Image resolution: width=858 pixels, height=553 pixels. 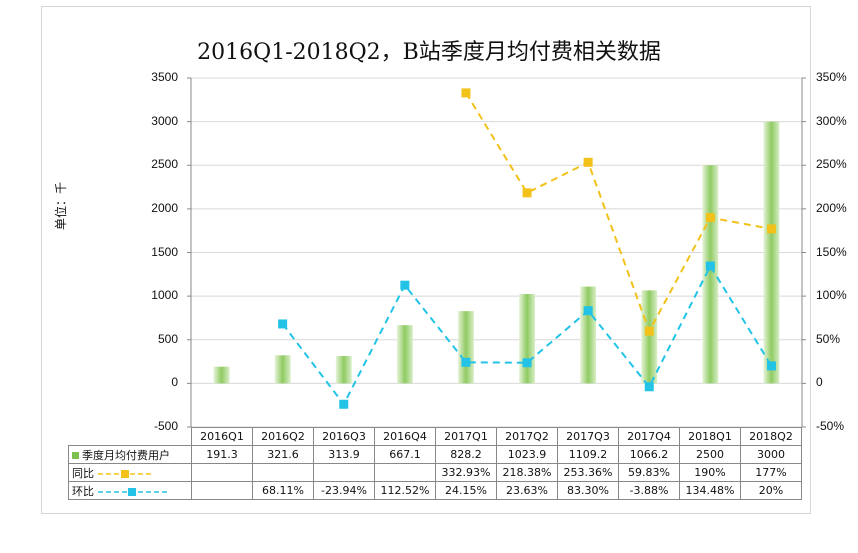 What do you see at coordinates (588, 472) in the screenshot?
I see `table-cell: 253.36%` at bounding box center [588, 472].